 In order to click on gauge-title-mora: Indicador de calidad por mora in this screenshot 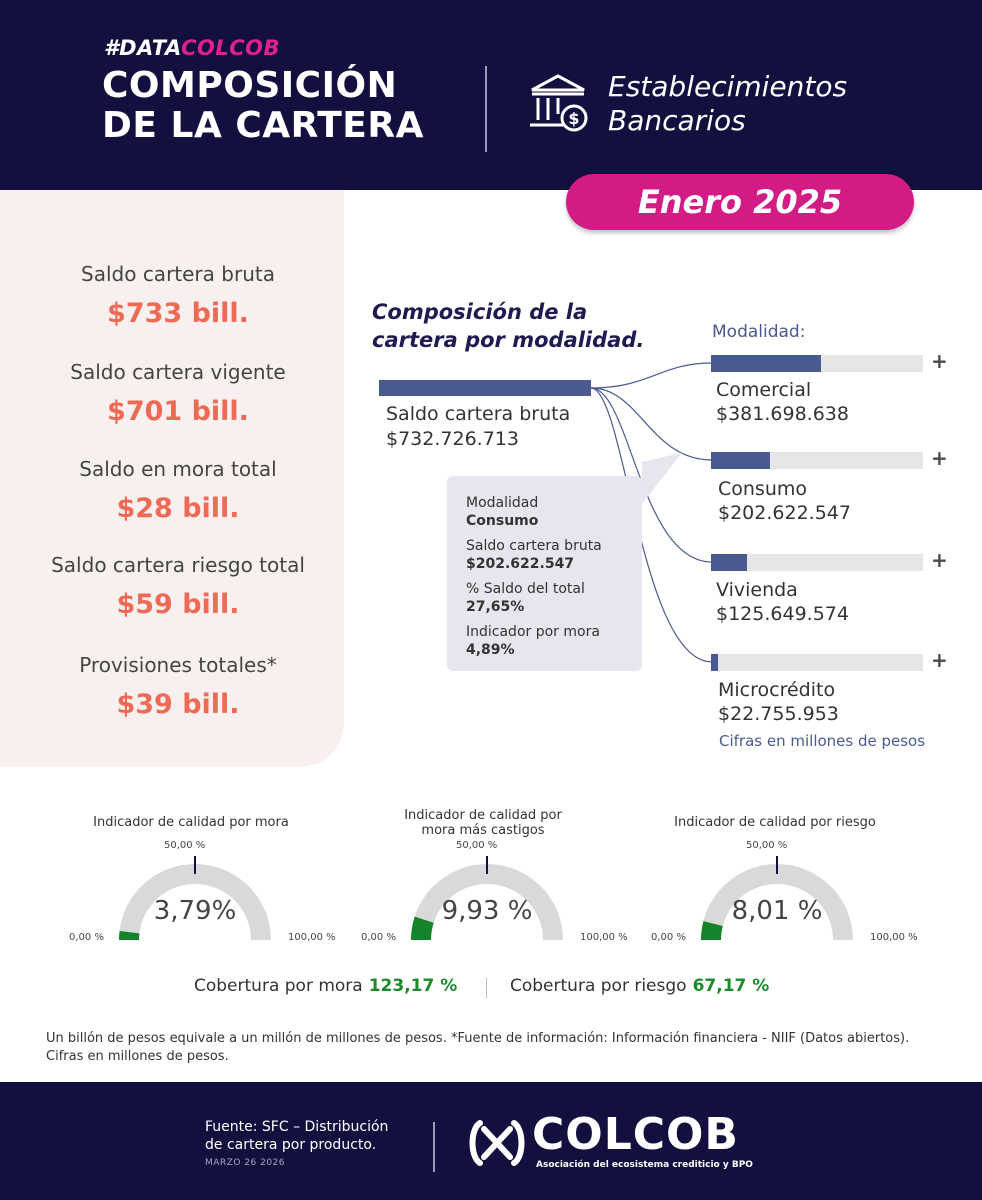, I will do `click(191, 822)`.